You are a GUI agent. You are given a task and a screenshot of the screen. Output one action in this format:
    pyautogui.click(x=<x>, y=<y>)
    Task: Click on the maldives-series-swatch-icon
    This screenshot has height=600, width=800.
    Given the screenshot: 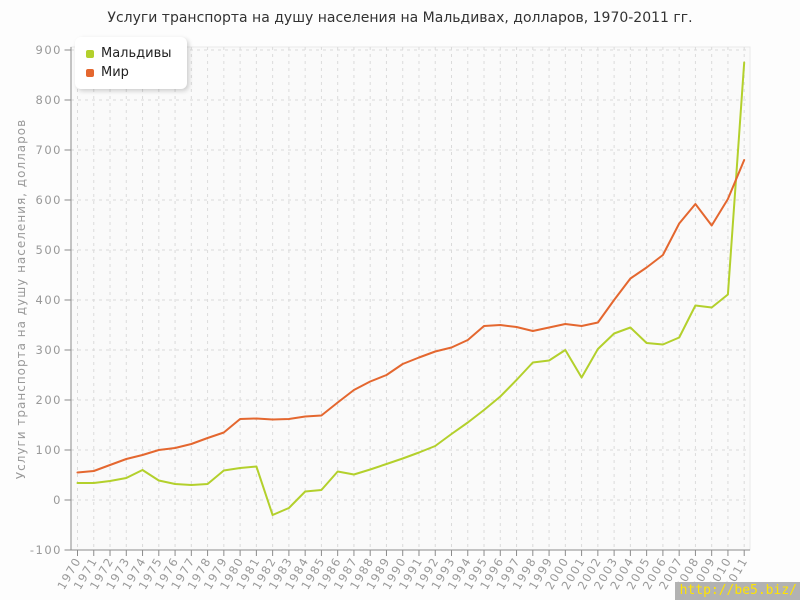 What is the action you would take?
    pyautogui.click(x=90, y=53)
    